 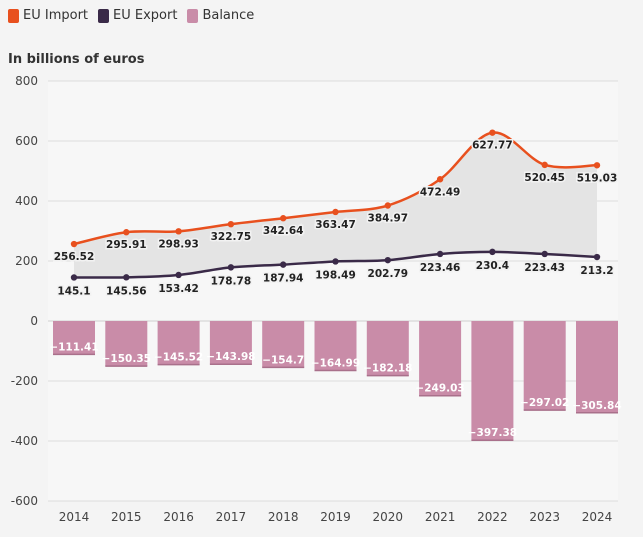 I want to click on legend-item-import: EU Import, so click(x=48, y=15).